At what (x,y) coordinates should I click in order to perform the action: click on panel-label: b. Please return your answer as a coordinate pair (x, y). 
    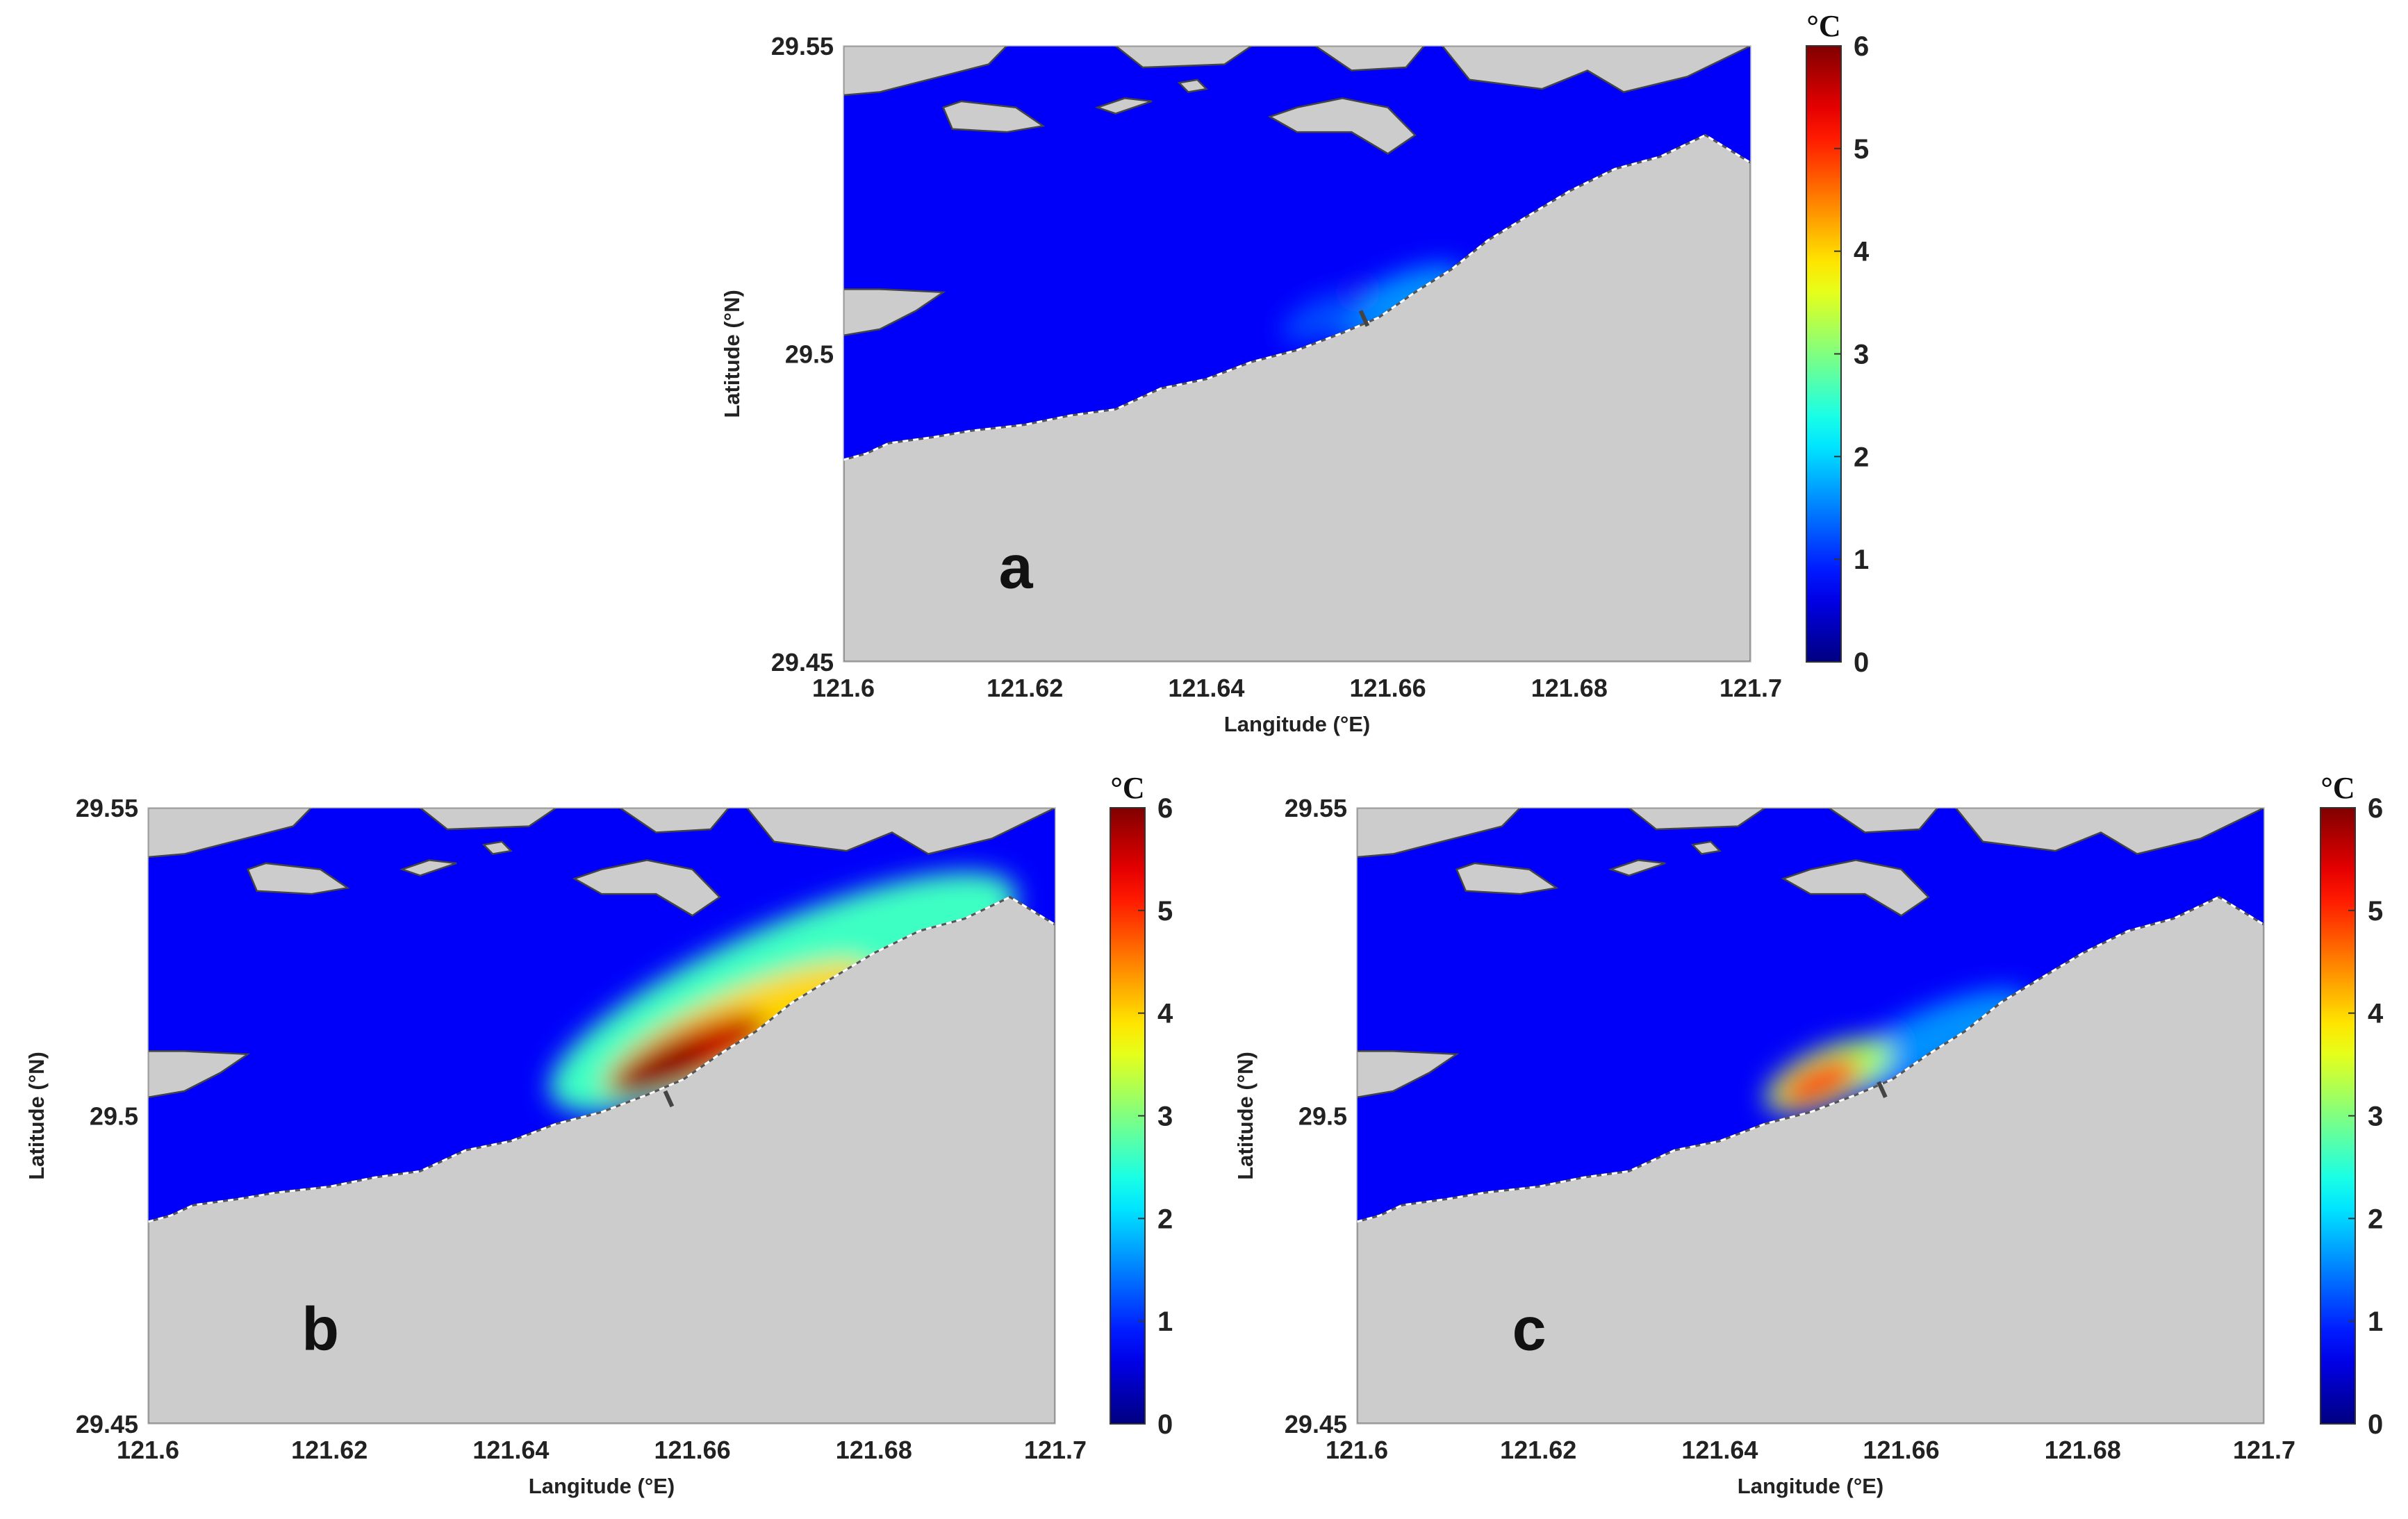
    Looking at the image, I should click on (320, 1329).